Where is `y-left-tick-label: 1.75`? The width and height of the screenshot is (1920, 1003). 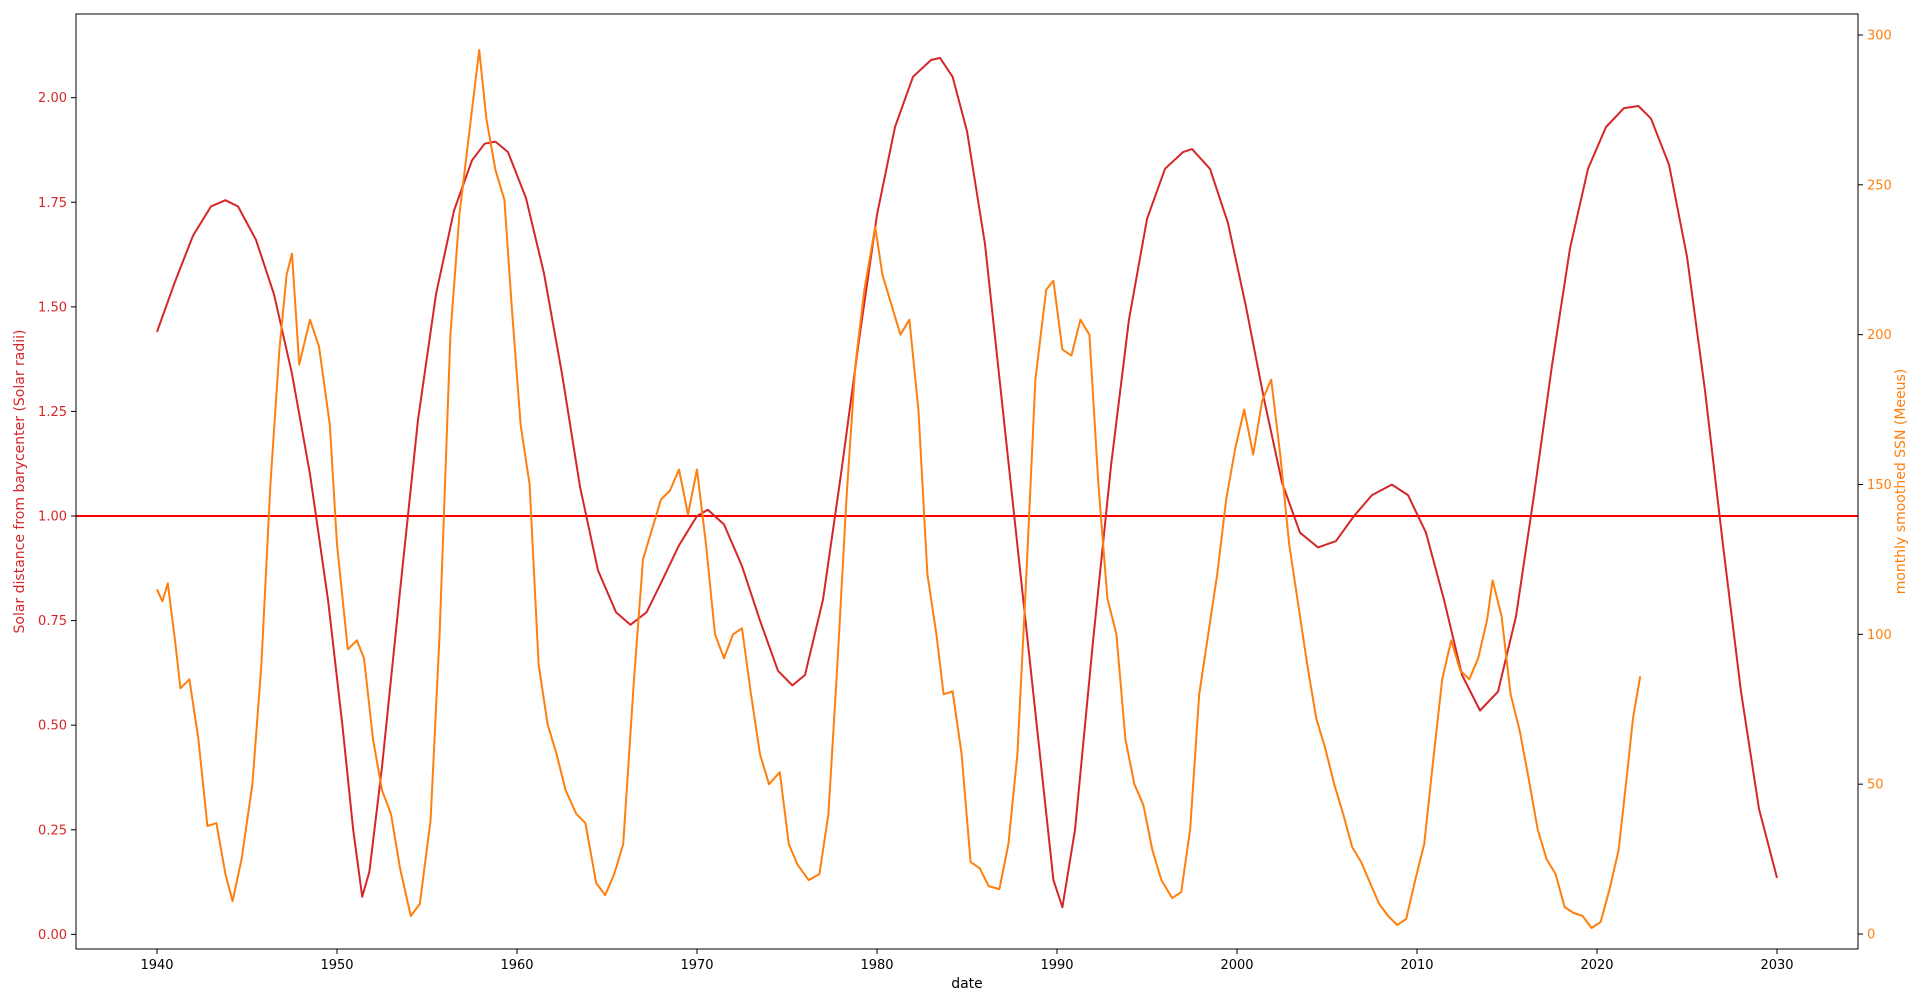
y-left-tick-label: 1.75 is located at coordinates (52, 203).